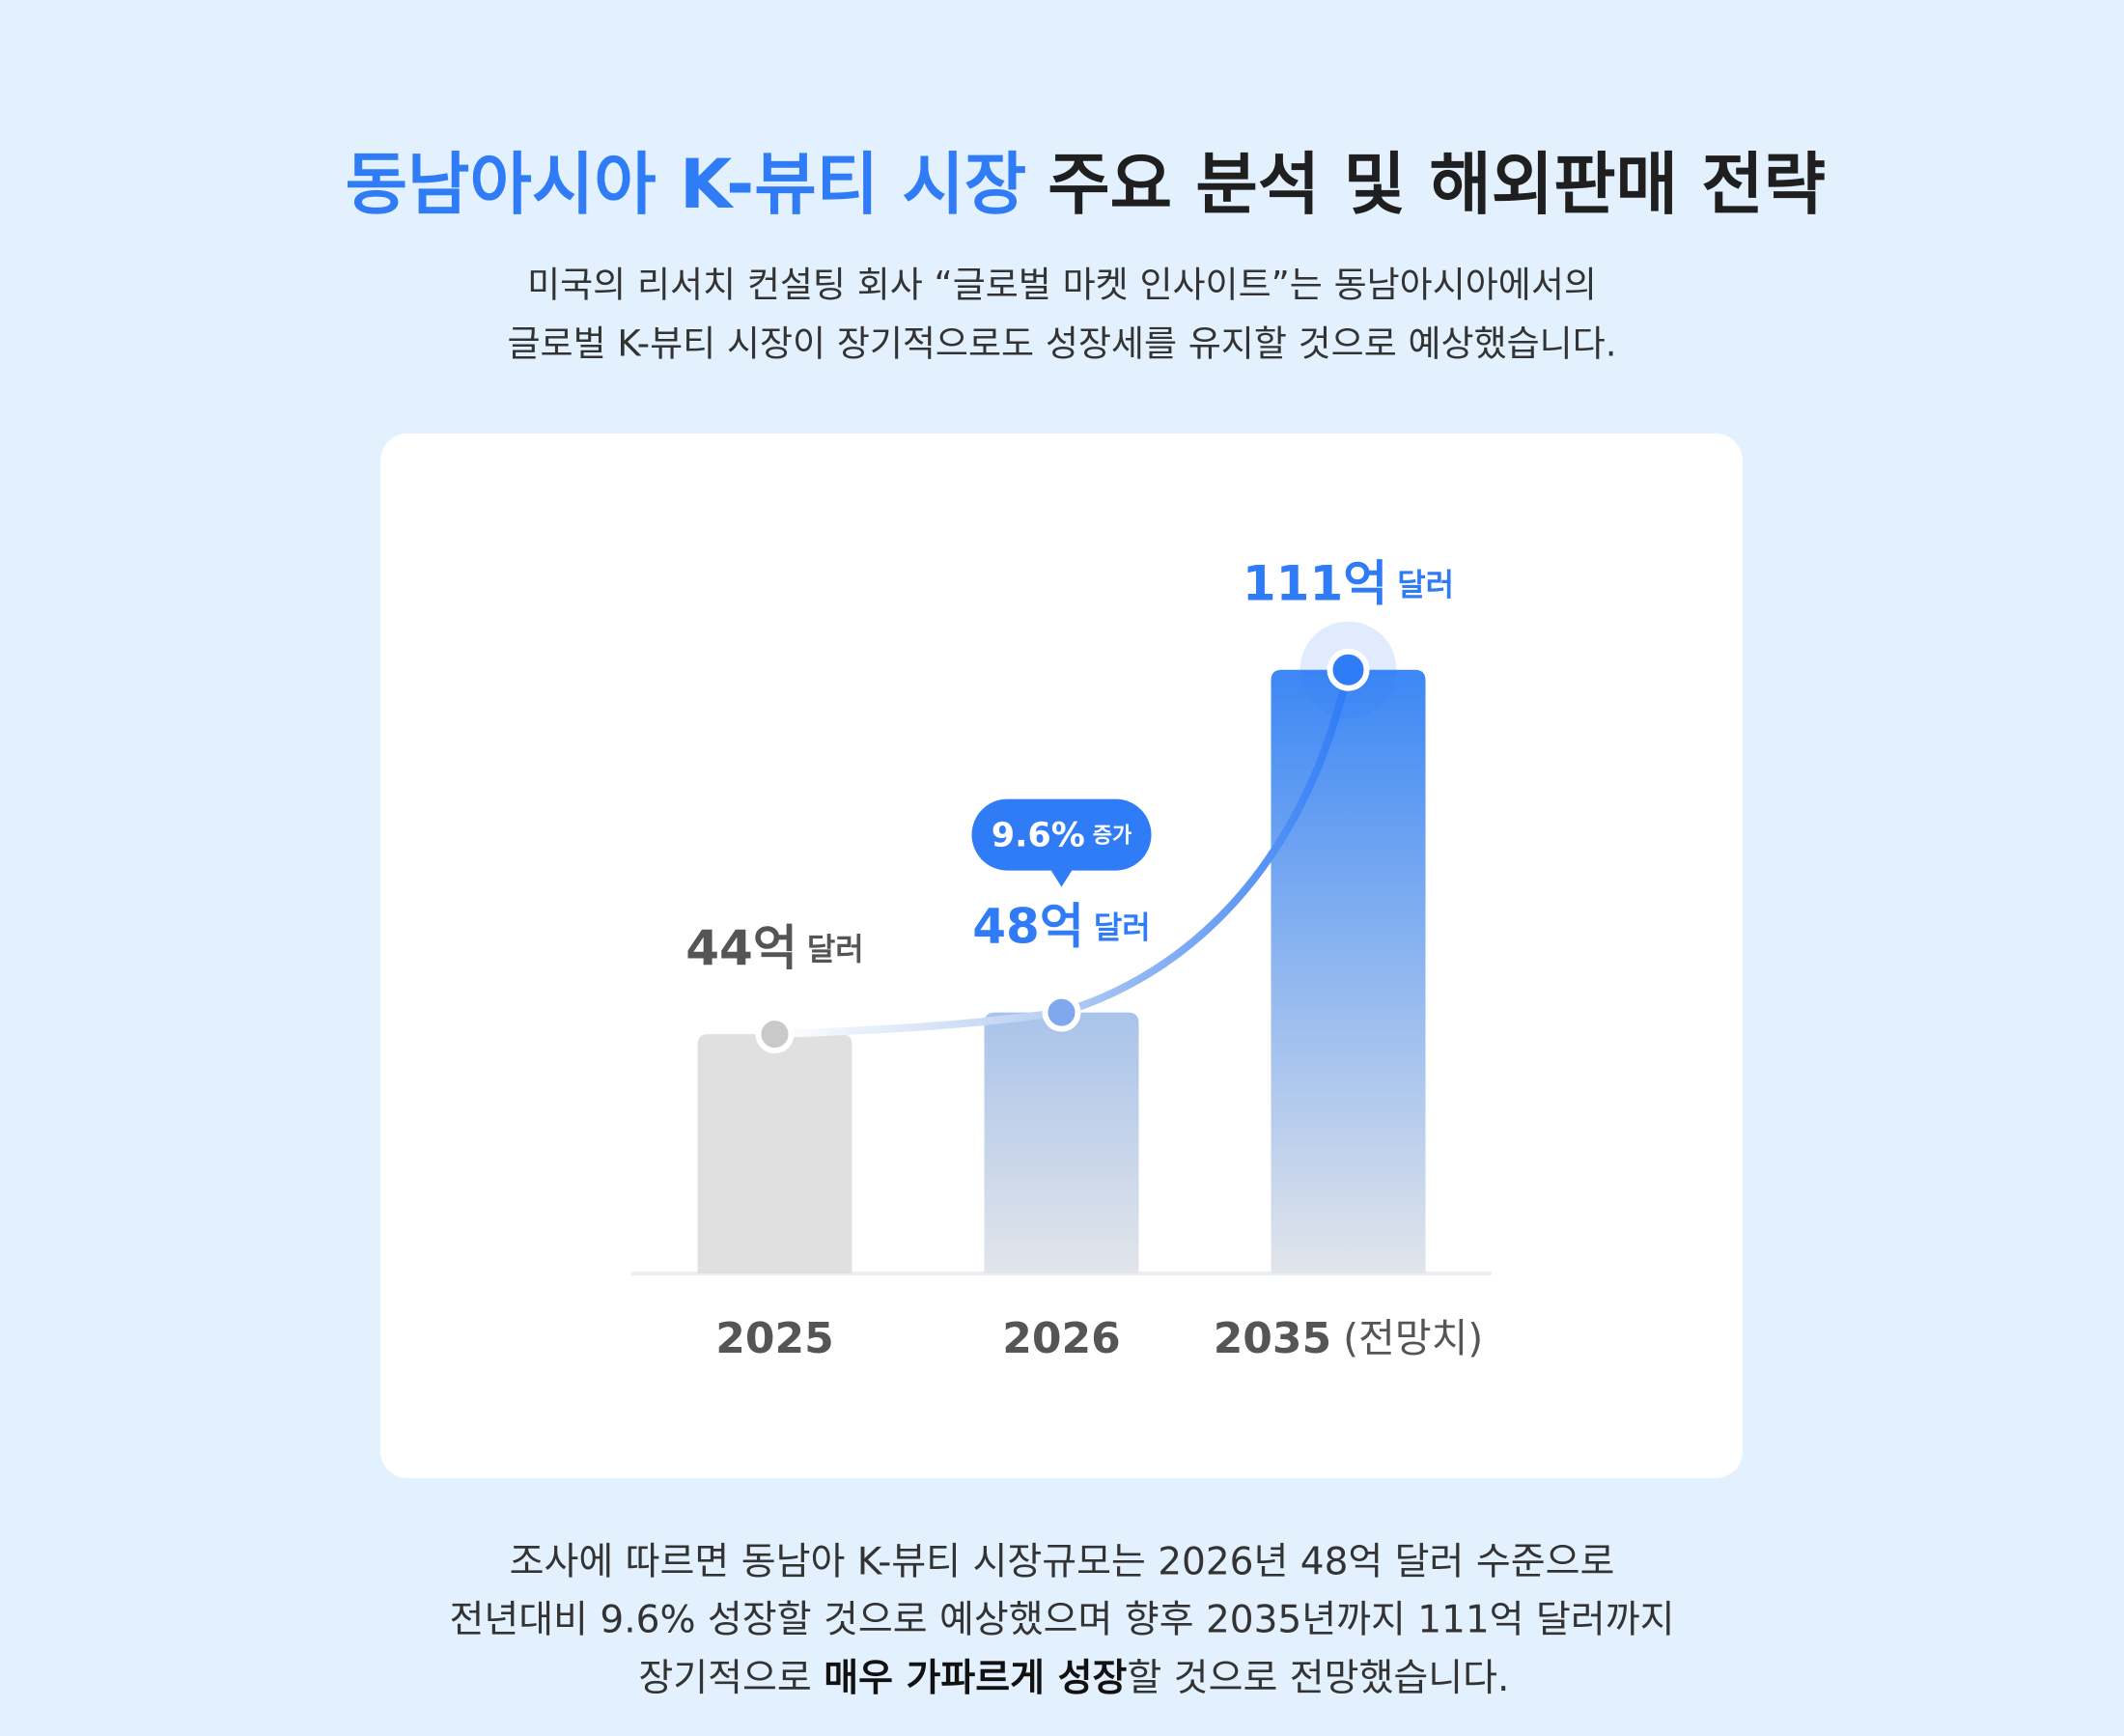  Describe the element at coordinates (1062, 286) in the screenshot. I see `subtitle: 미국의 리서치 컨설팅 회사 “글로벌 마켓 인사이트”는 동남아시아에서의` at that location.